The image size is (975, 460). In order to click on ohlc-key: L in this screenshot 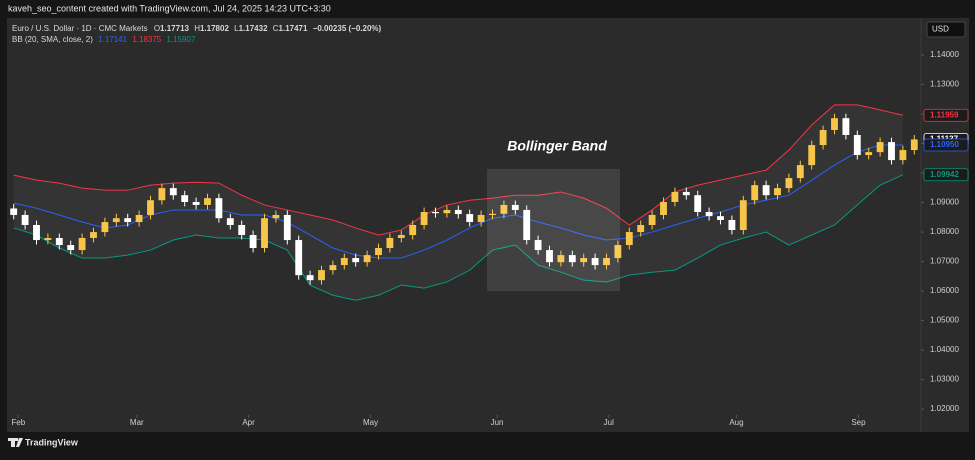, I will do `click(236, 28)`.